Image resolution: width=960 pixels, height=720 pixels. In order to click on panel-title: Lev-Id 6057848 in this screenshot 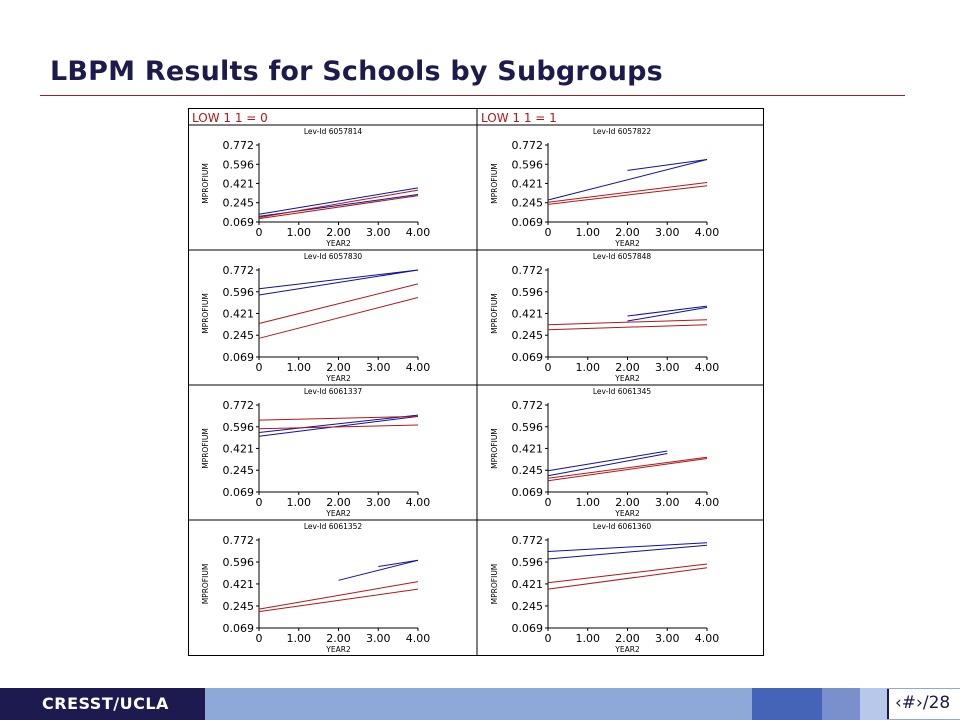, I will do `click(622, 256)`.